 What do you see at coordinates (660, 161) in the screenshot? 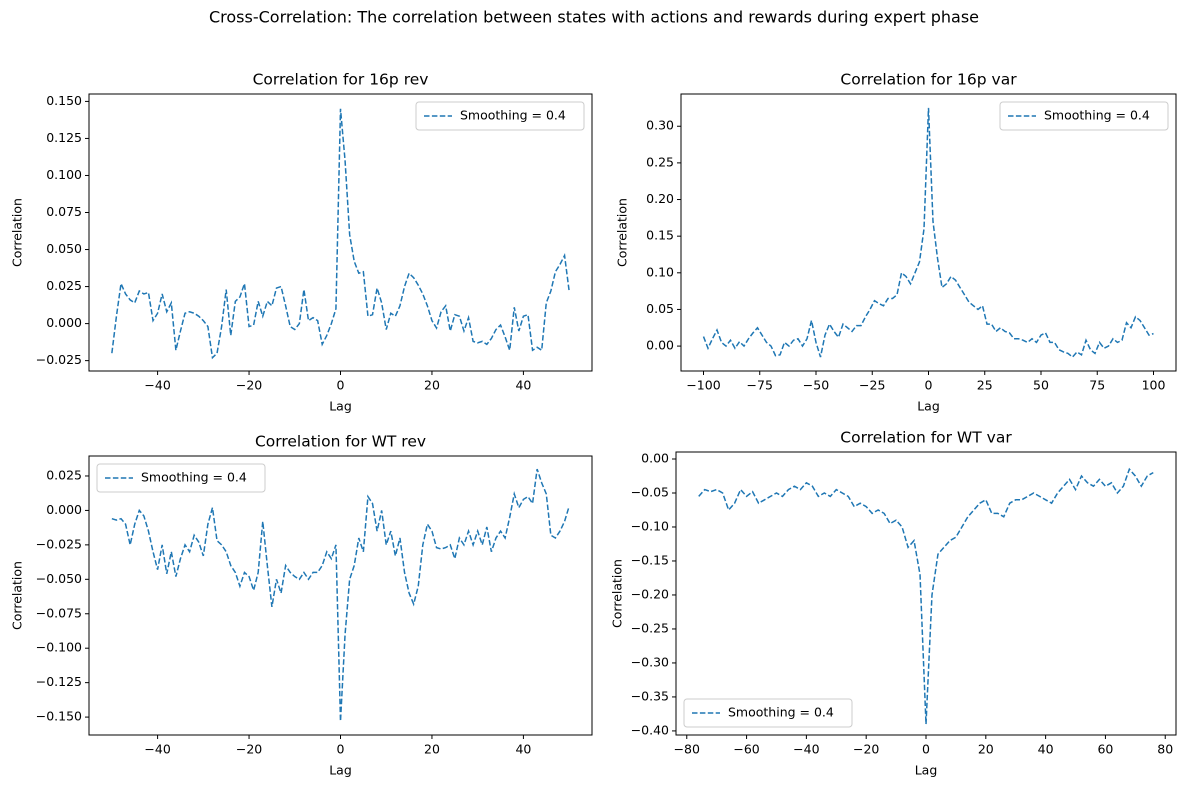
I see `y-tick-label: 0.25` at bounding box center [660, 161].